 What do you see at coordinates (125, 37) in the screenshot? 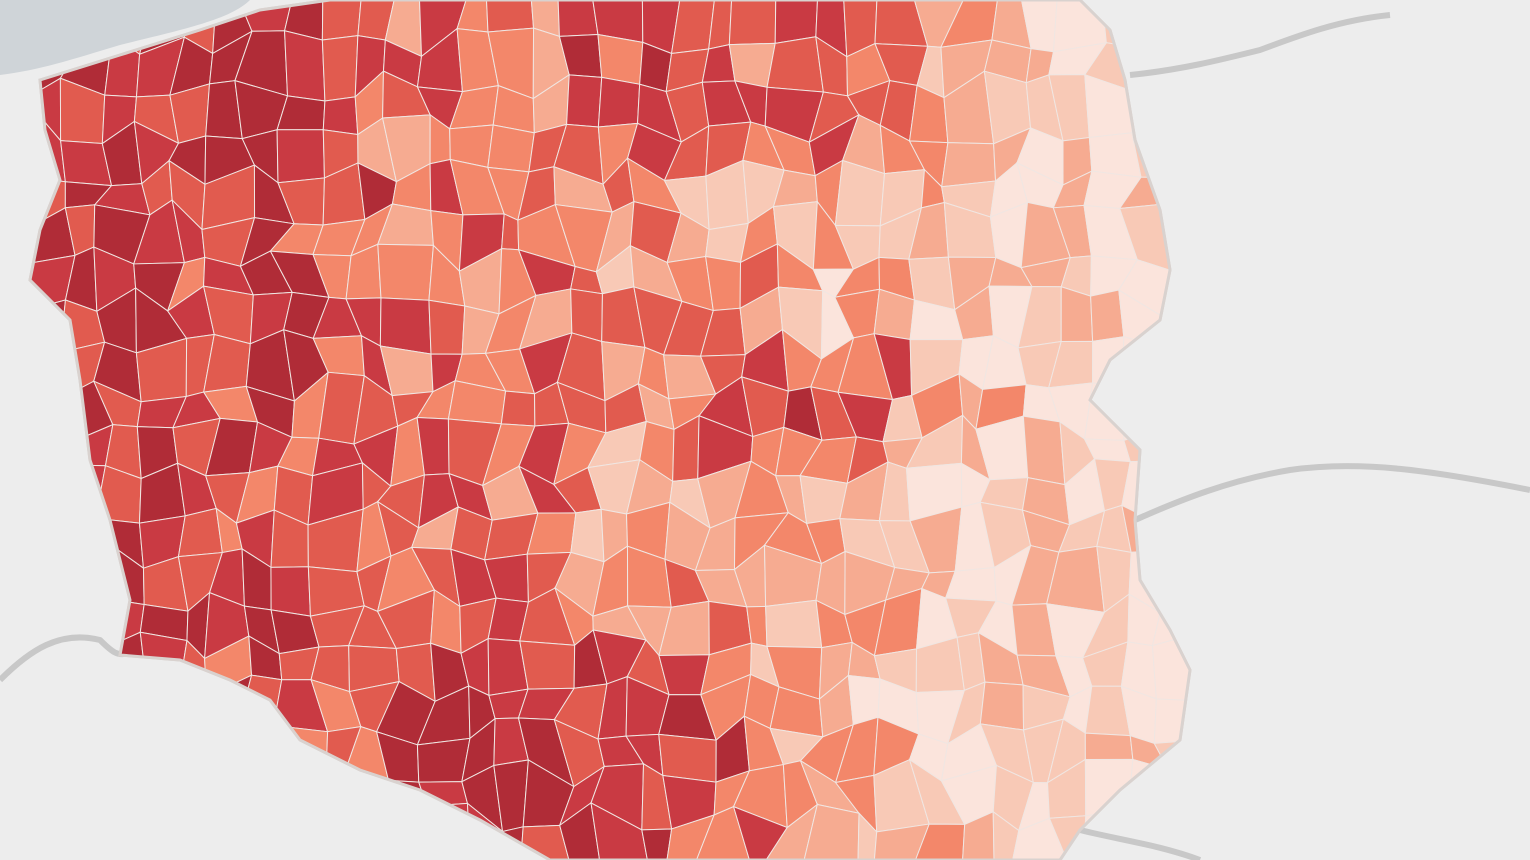
I see `baltic-sea` at bounding box center [125, 37].